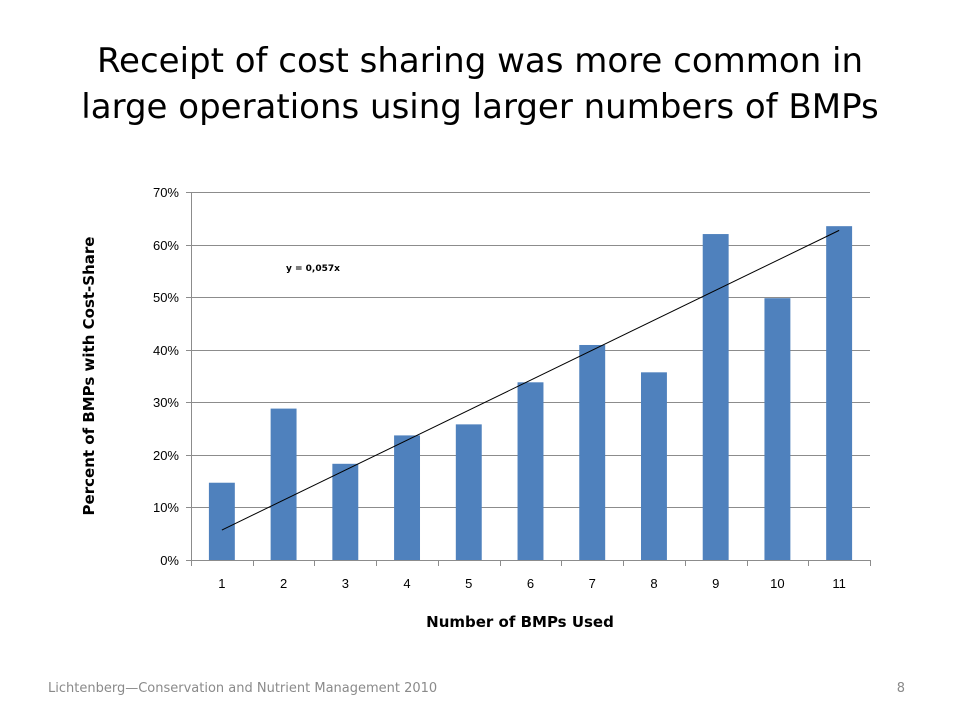  I want to click on x-tick-label: 2, so click(283, 583).